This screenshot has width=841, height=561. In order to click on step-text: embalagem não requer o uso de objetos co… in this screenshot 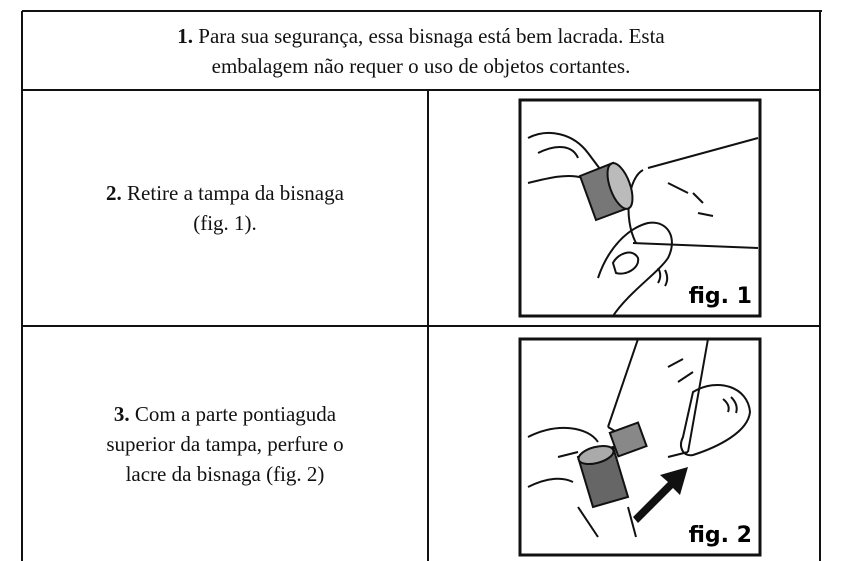, I will do `click(421, 65)`.